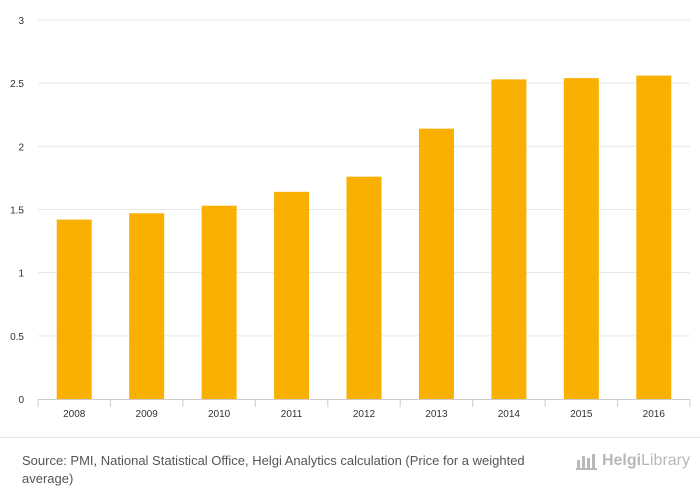 The height and width of the screenshot is (501, 700). Describe the element at coordinates (364, 414) in the screenshot. I see `x-tick-label: 2012` at that location.